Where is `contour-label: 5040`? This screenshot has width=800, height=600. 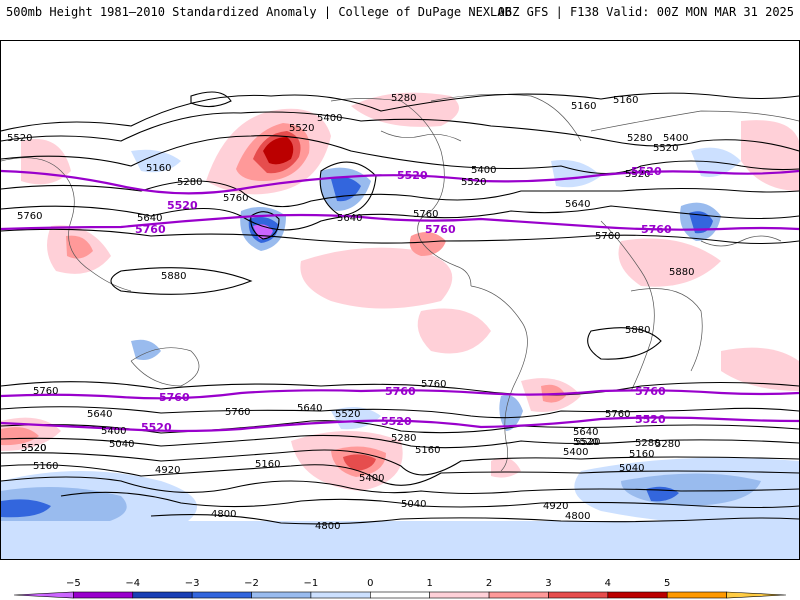
contour-label: 5040 is located at coordinates (413, 504).